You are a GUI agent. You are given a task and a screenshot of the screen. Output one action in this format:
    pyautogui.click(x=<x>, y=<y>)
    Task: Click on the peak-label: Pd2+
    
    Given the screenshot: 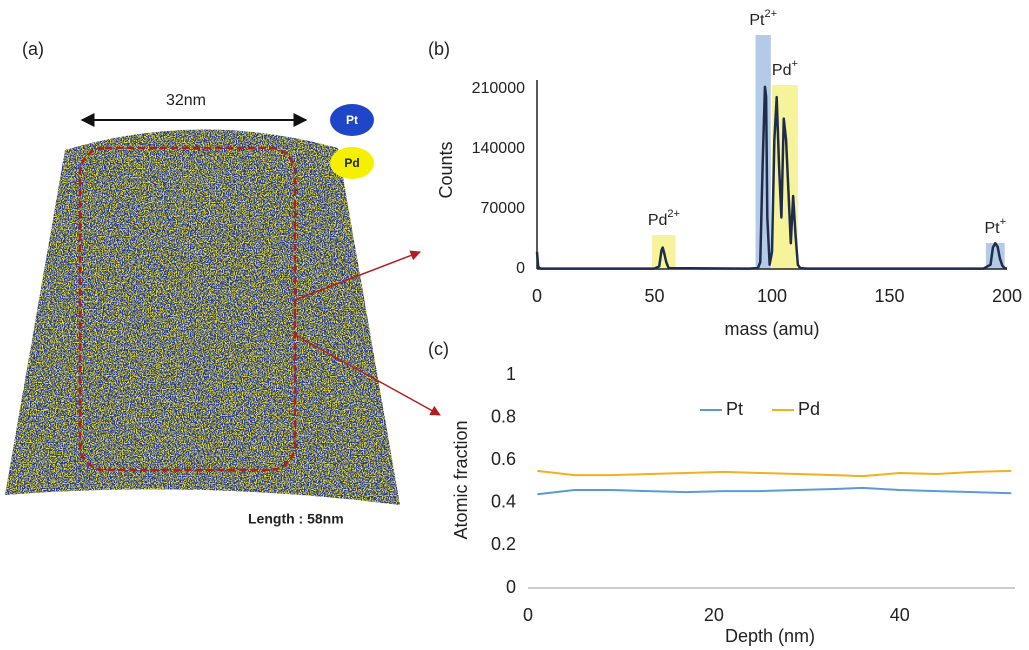 What is the action you would take?
    pyautogui.click(x=664, y=218)
    